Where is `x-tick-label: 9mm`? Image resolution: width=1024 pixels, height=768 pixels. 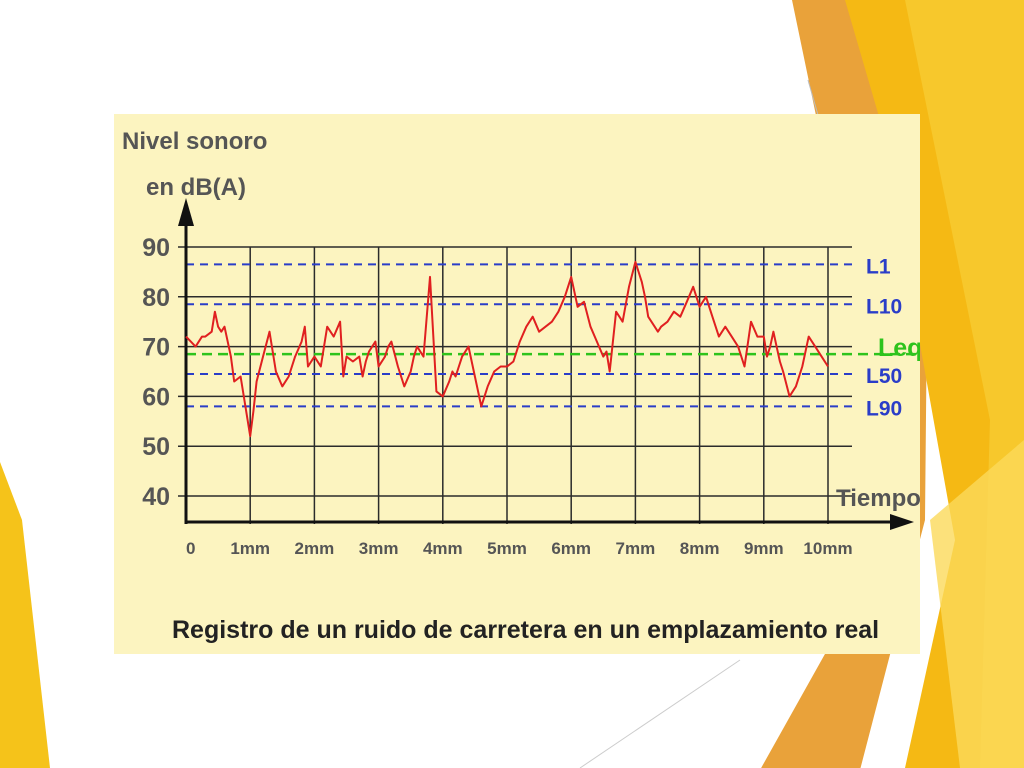 x-tick-label: 9mm is located at coordinates (764, 548).